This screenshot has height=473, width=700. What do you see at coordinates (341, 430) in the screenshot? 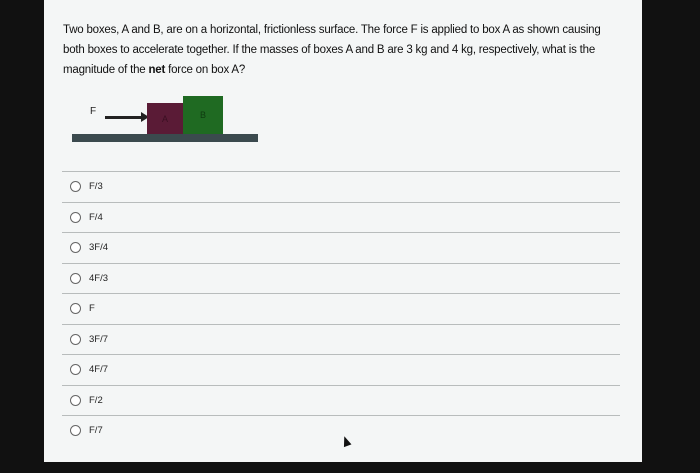
I see `option-f-7: F/7` at bounding box center [341, 430].